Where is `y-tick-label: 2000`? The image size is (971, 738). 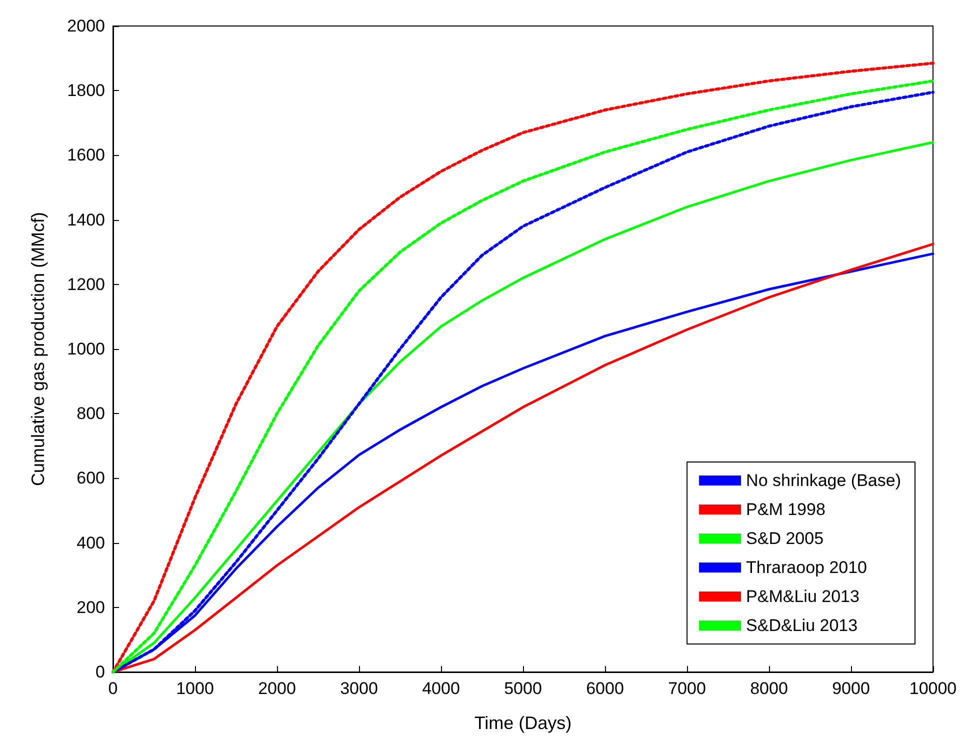 y-tick-label: 2000 is located at coordinates (86, 26).